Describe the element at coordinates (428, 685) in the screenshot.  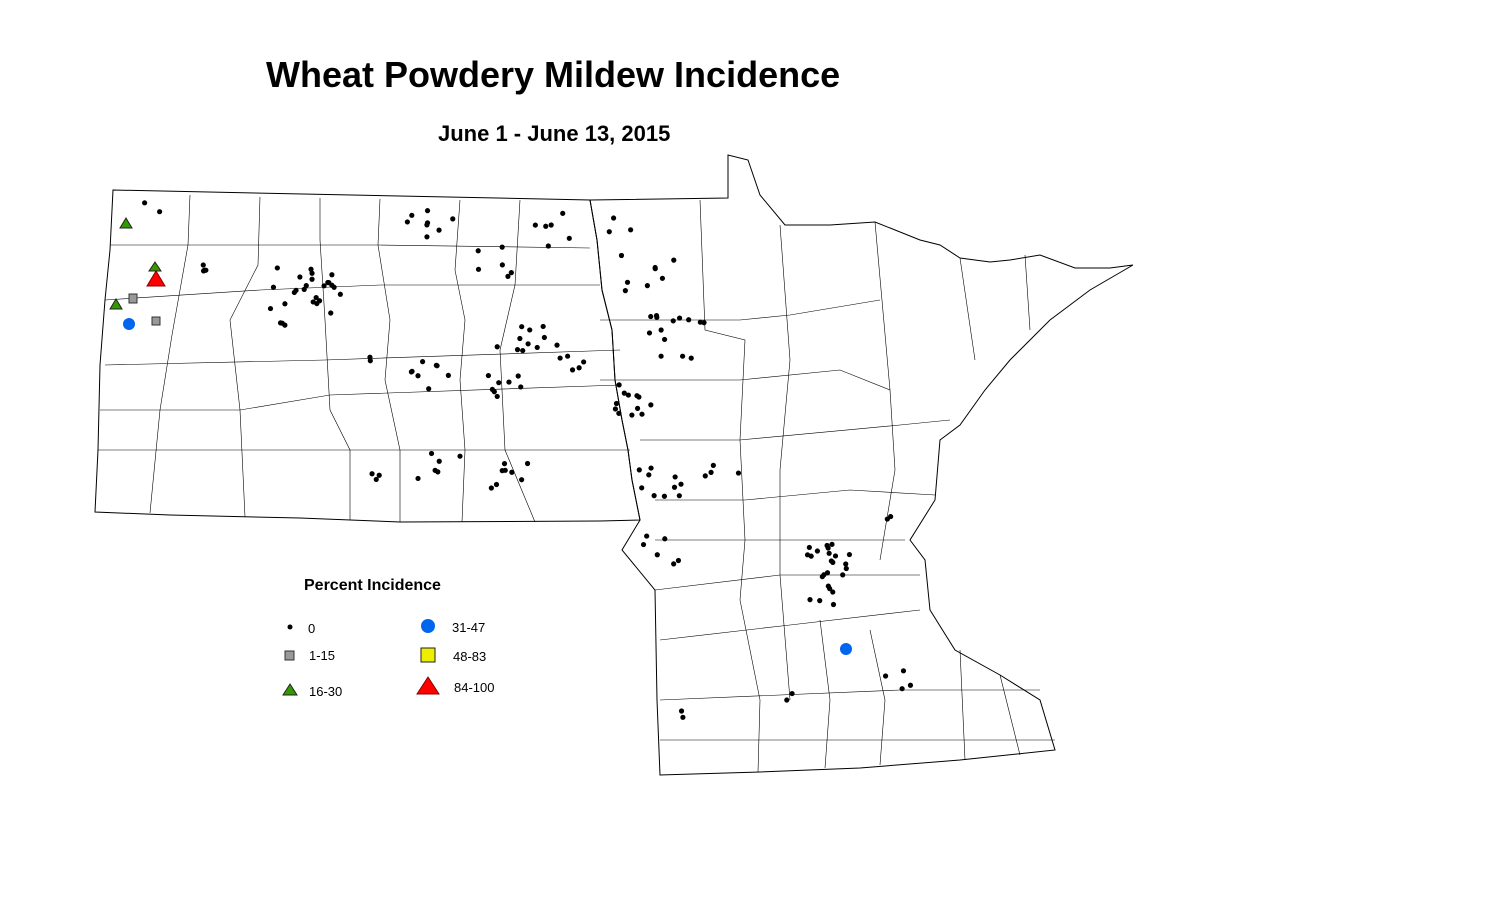
I see `legend-red-triangle-symbol` at that location.